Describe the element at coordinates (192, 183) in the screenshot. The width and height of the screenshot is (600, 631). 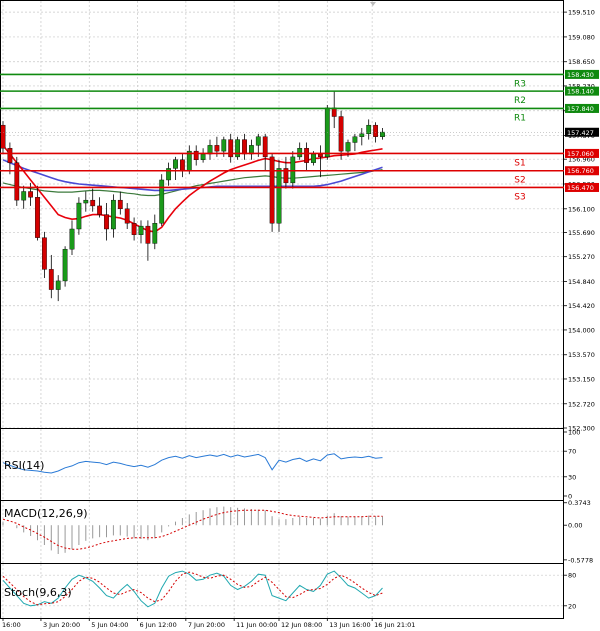
I see `ma-mid-line` at that location.